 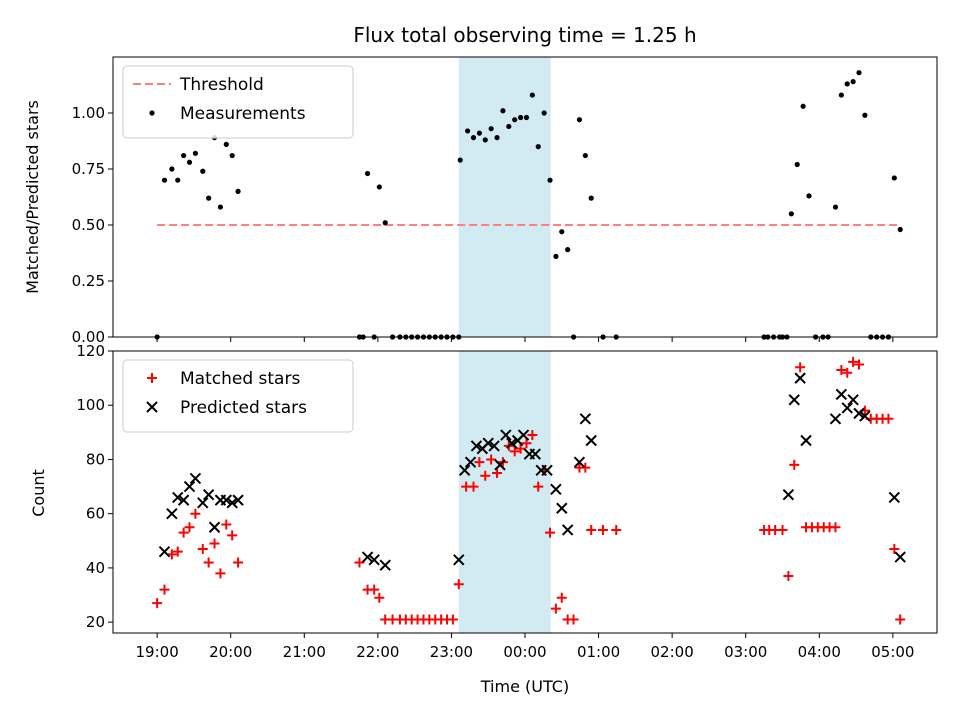 What do you see at coordinates (819, 652) in the screenshot?
I see `bottom-x-tick-label: 04:00` at bounding box center [819, 652].